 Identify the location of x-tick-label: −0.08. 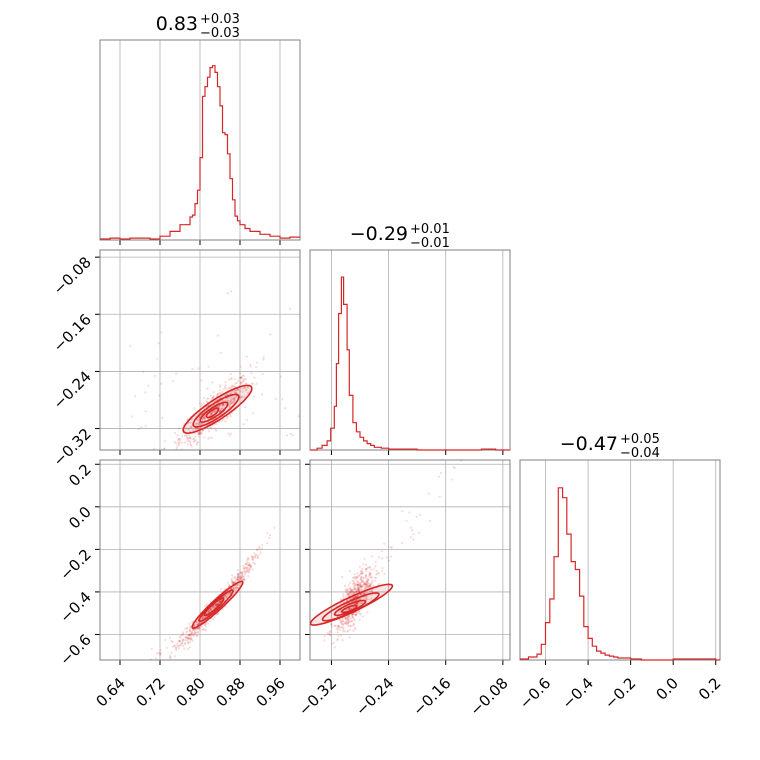
(488, 696).